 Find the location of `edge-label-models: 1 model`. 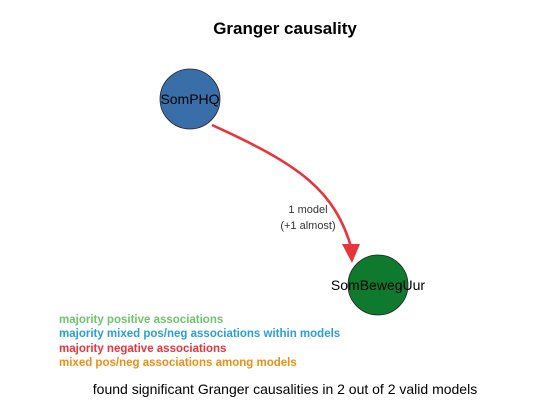

edge-label-models: 1 model is located at coordinates (307, 210).